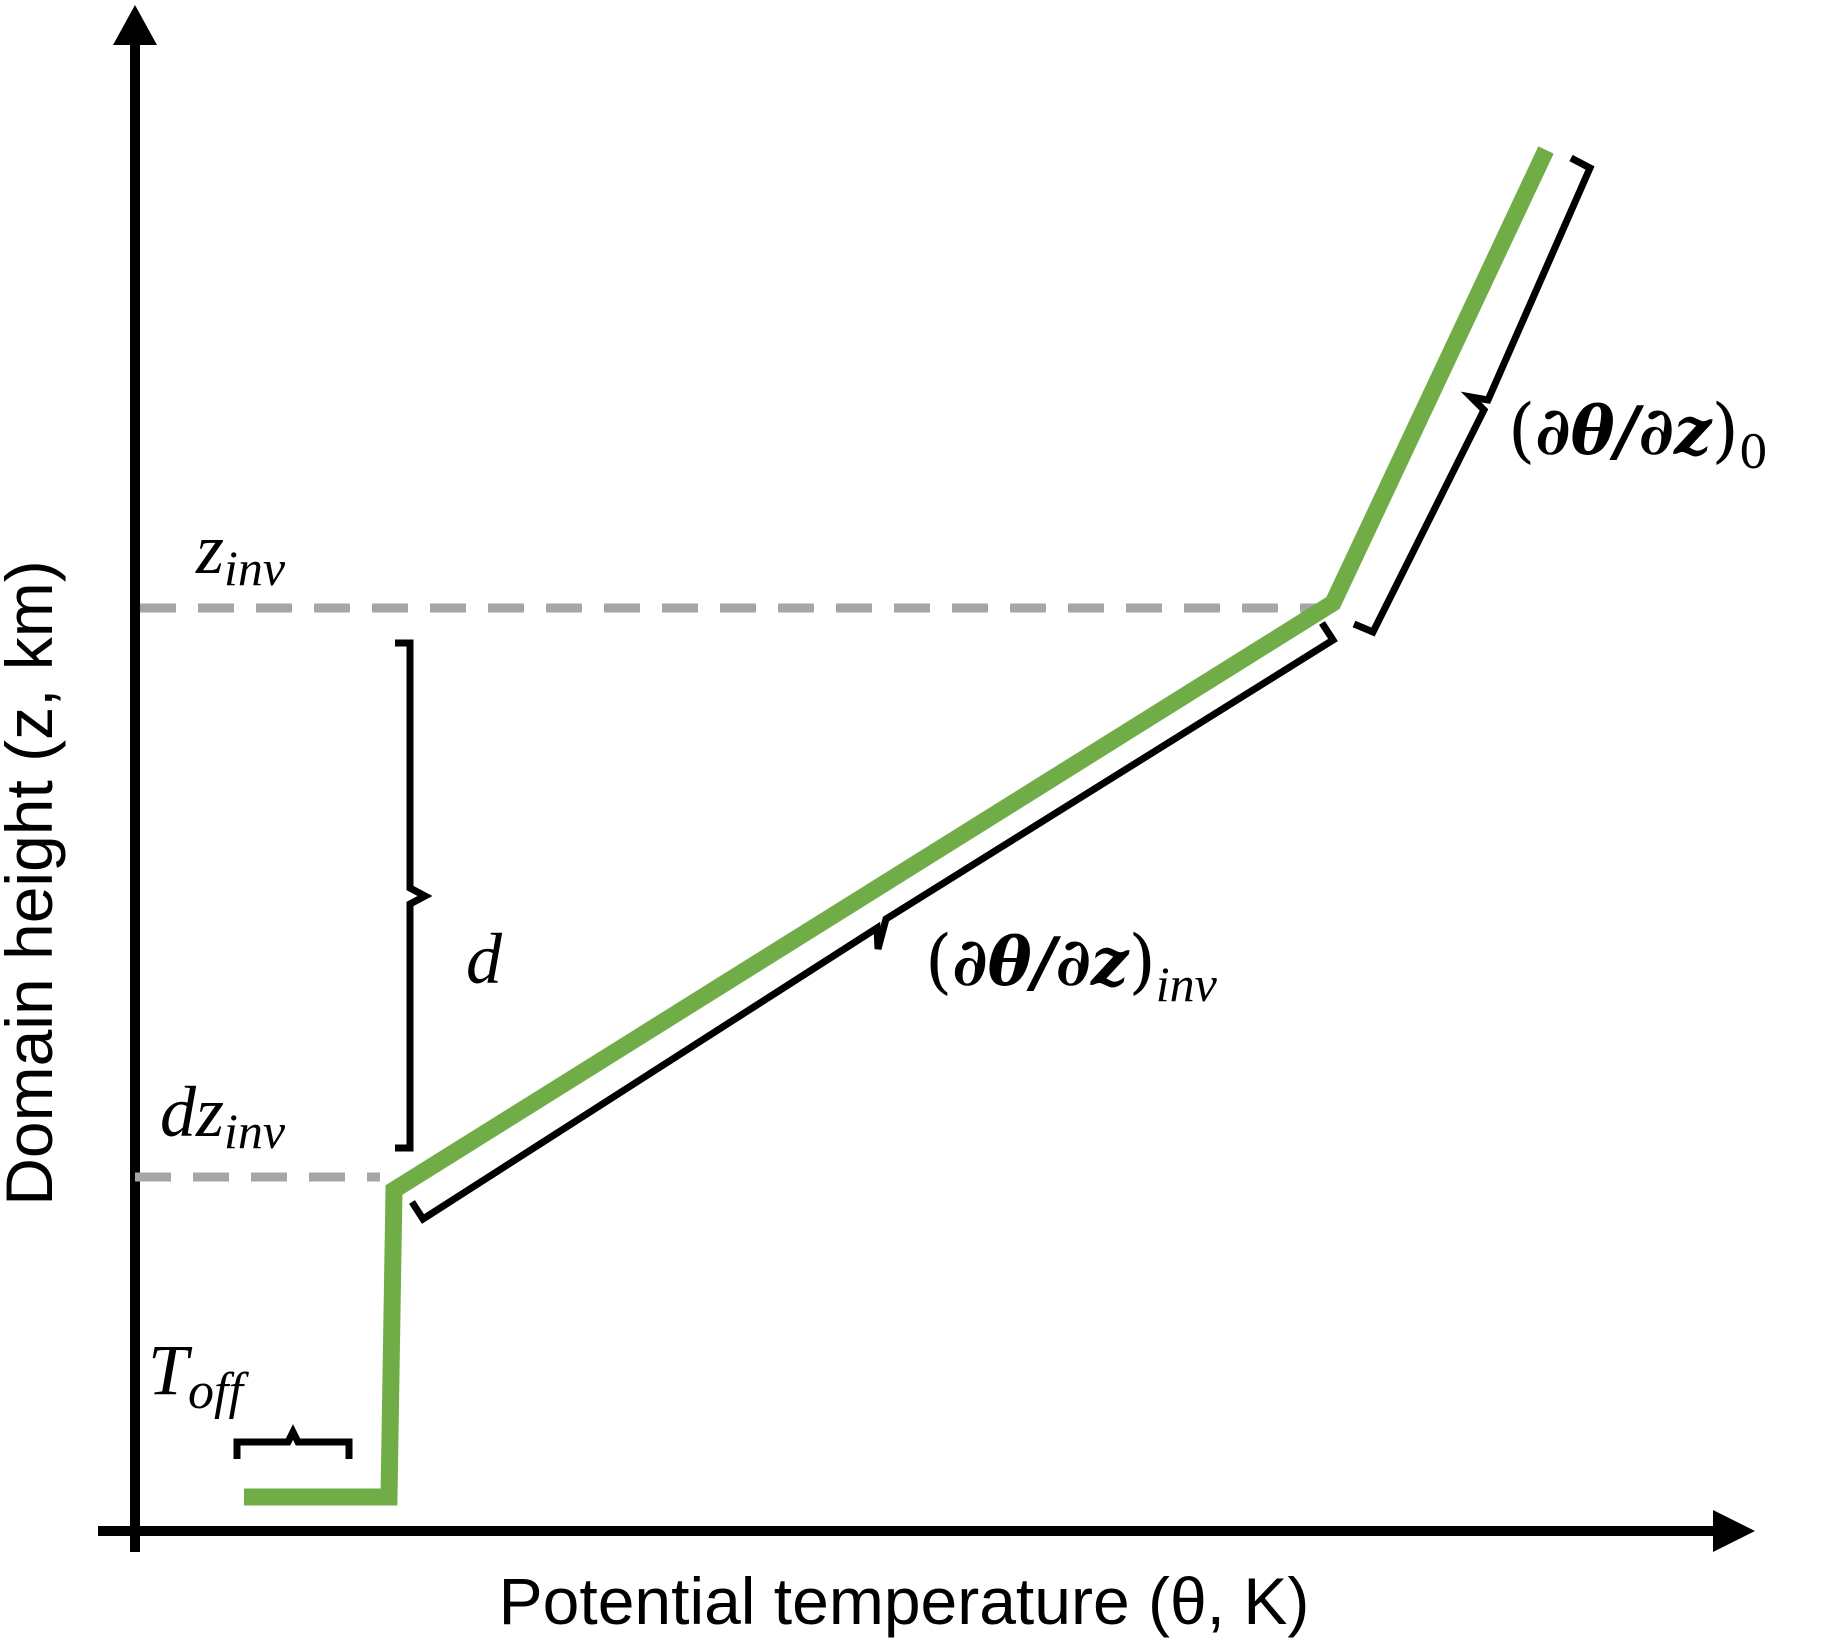  Describe the element at coordinates (240, 552) in the screenshot. I see `z-inv-label: zinv` at that location.